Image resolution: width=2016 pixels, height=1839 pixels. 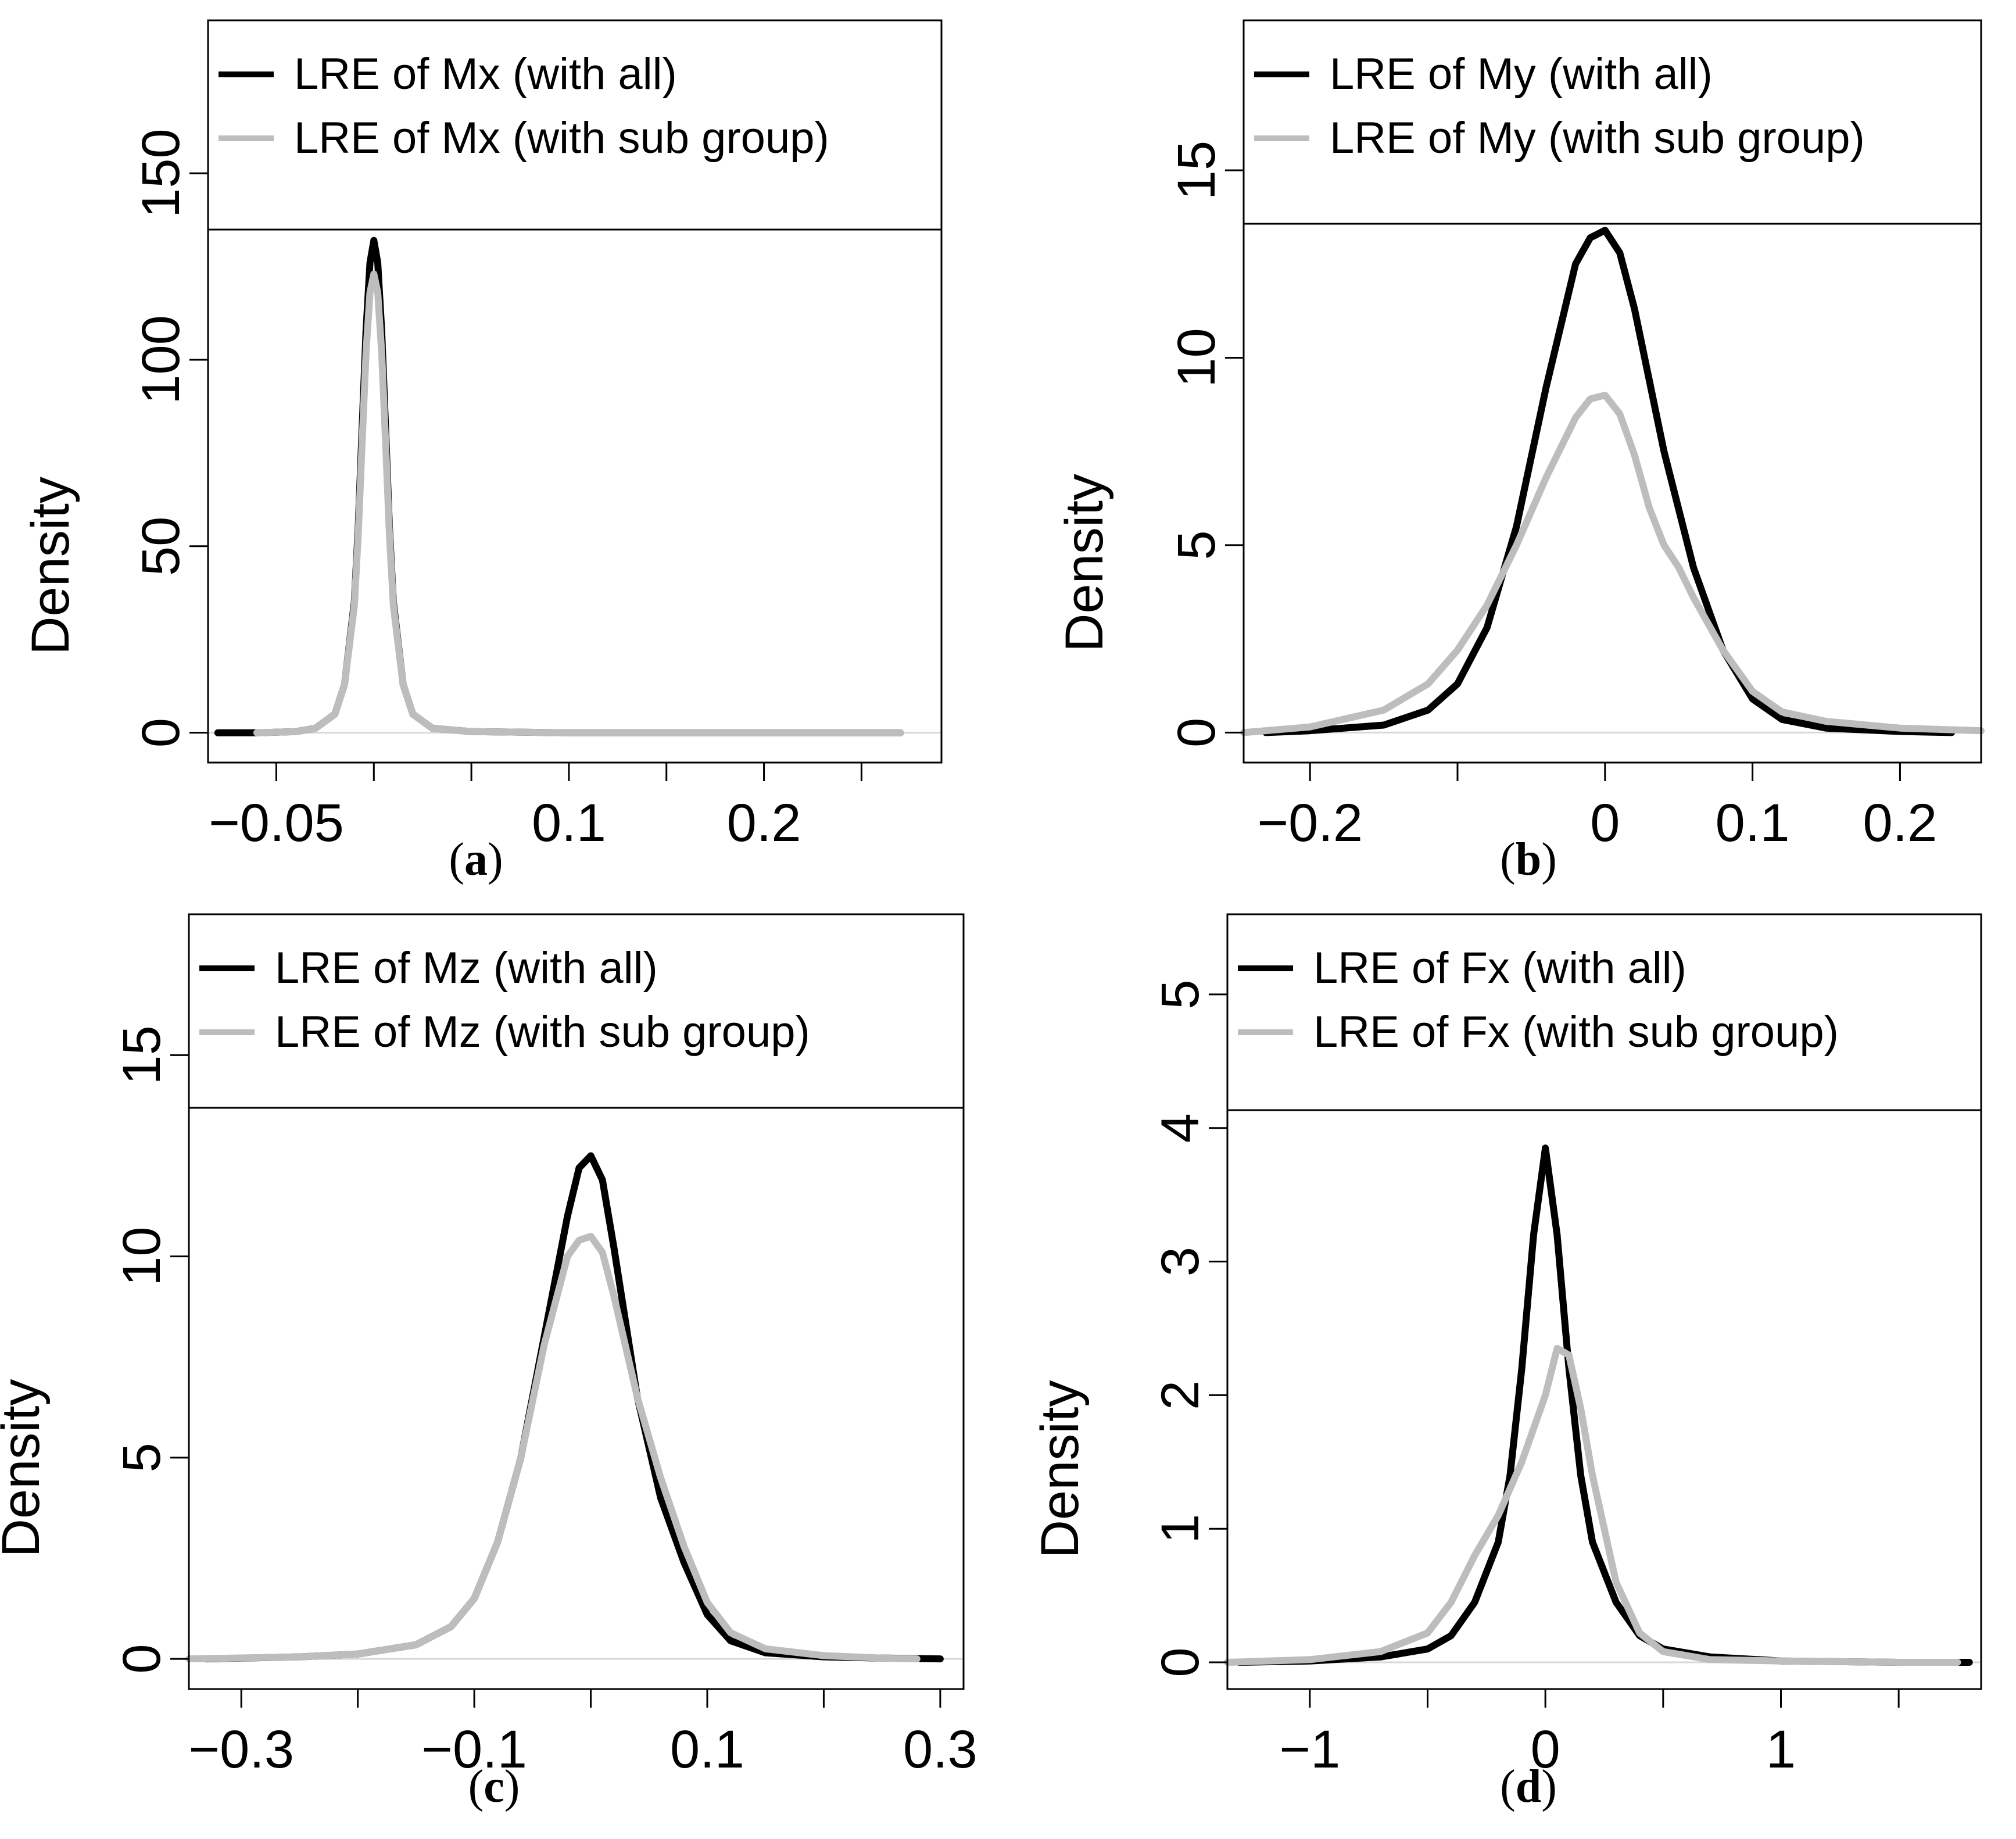 I want to click on caption-letter: a, so click(x=476, y=860).